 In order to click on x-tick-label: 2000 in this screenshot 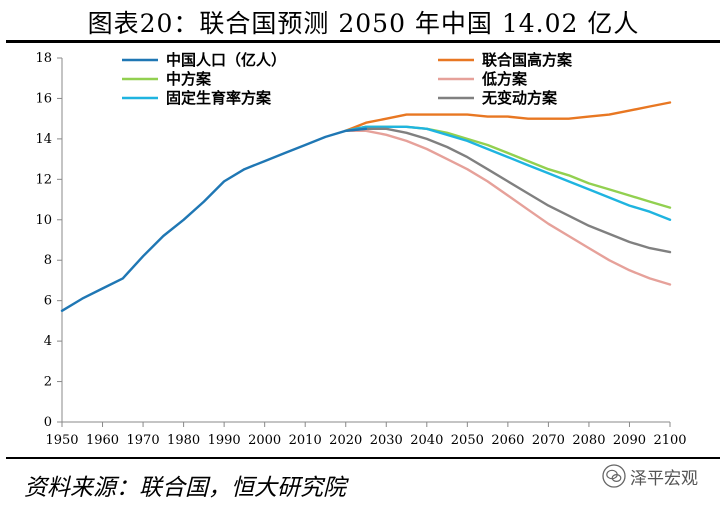, I will do `click(264, 440)`.